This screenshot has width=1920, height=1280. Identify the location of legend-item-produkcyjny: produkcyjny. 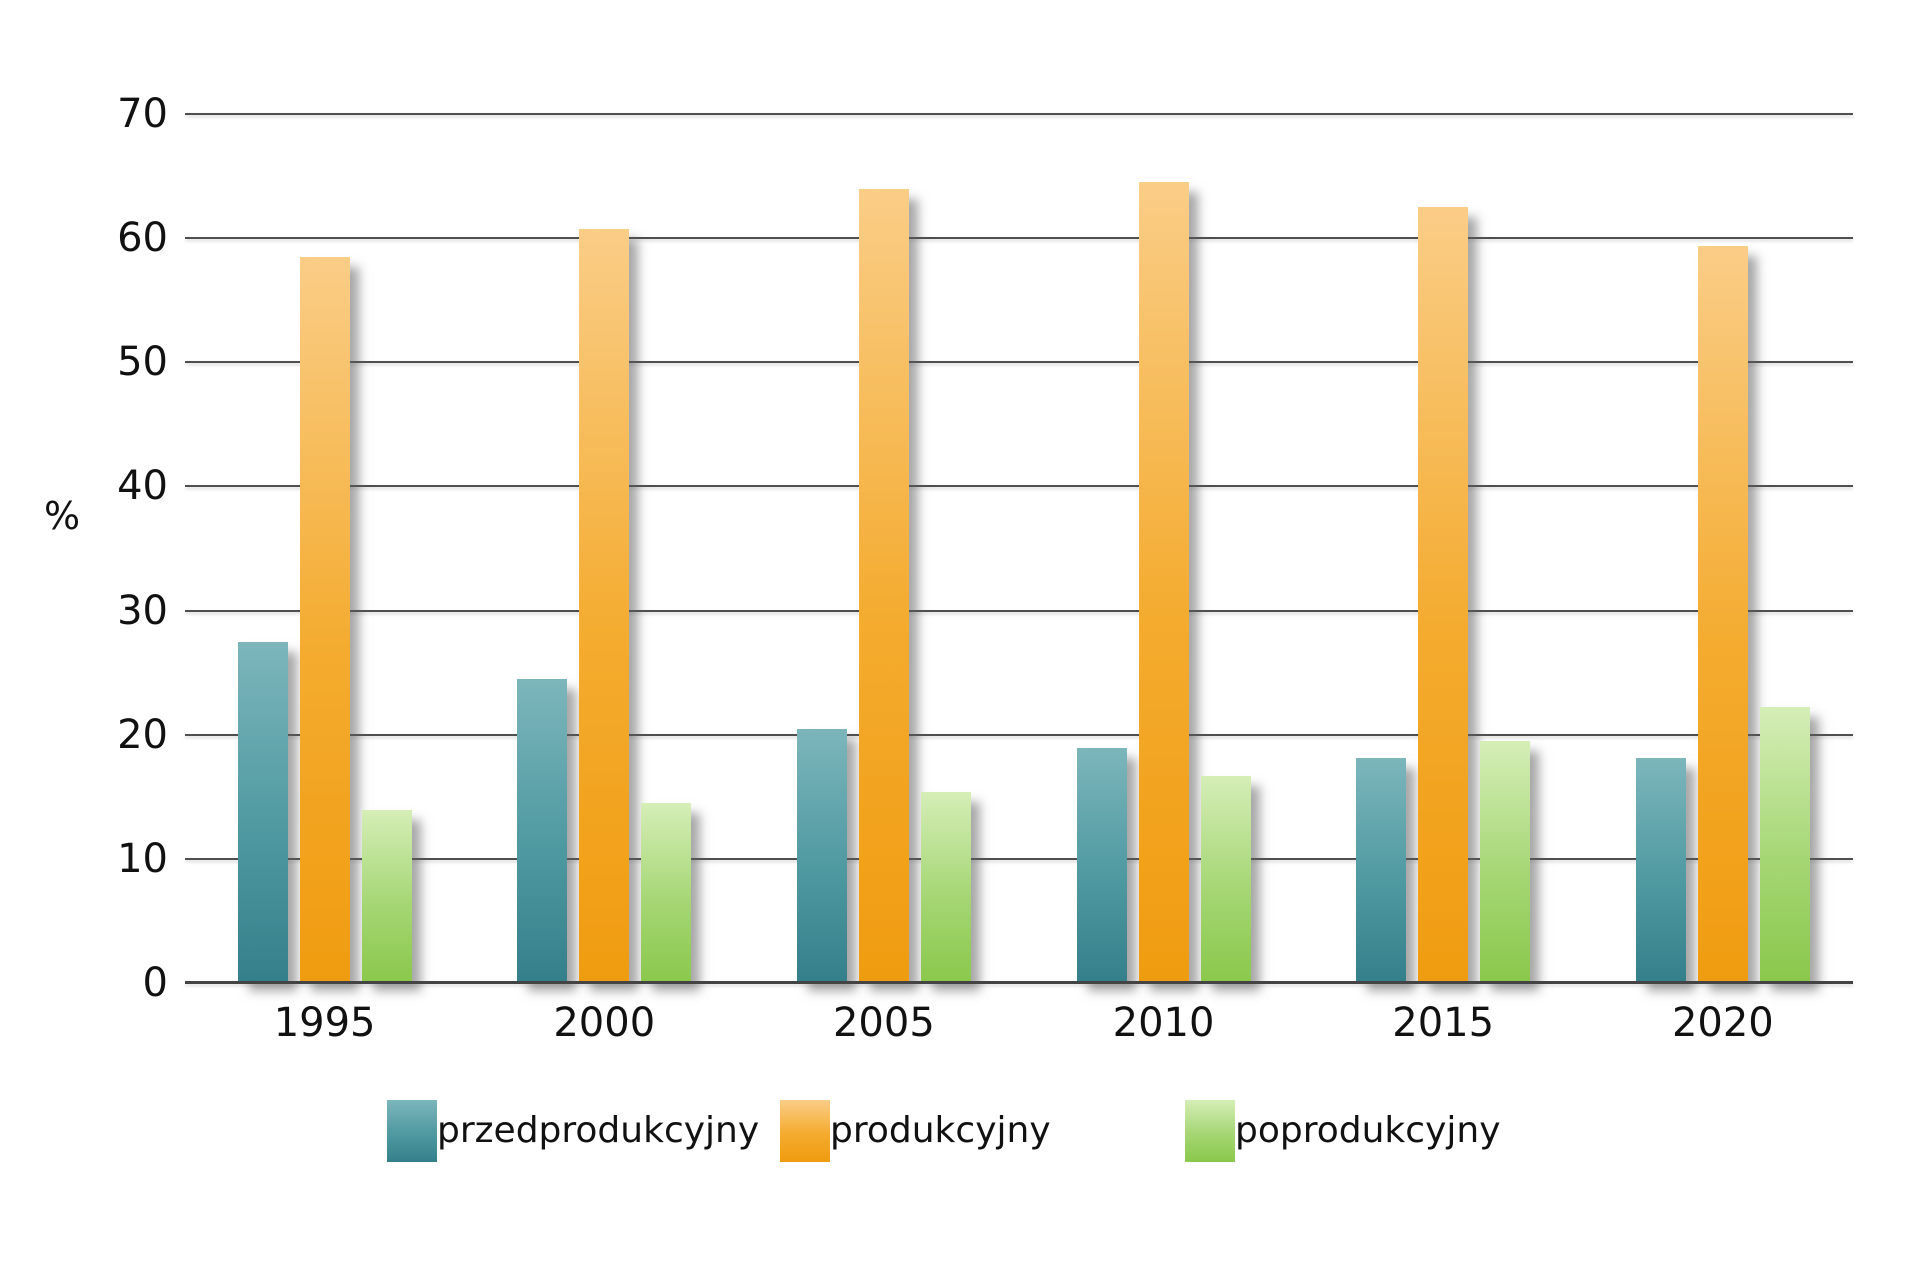
(915, 1131).